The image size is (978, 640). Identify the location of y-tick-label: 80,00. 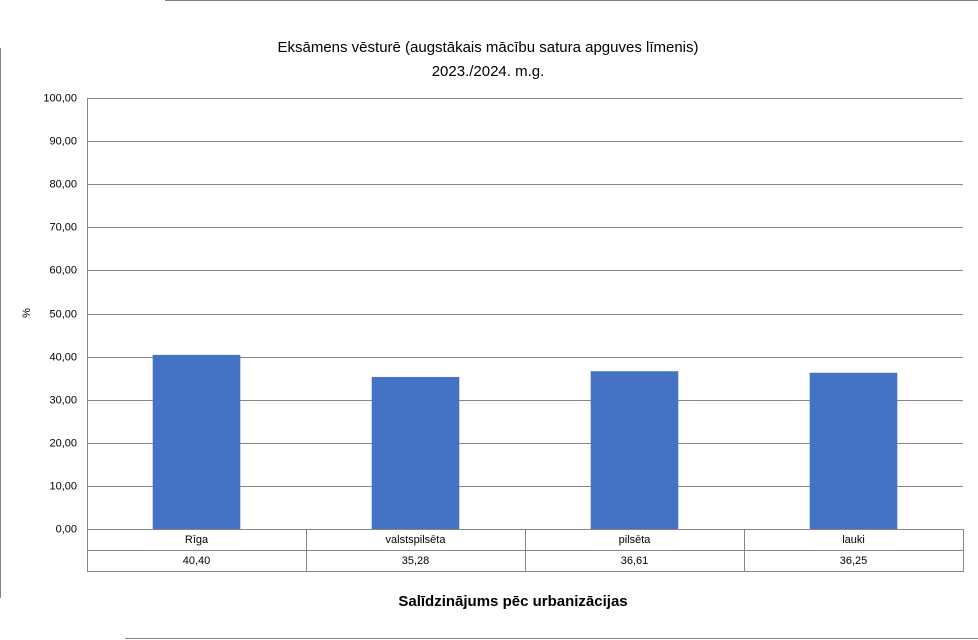
(63, 184).